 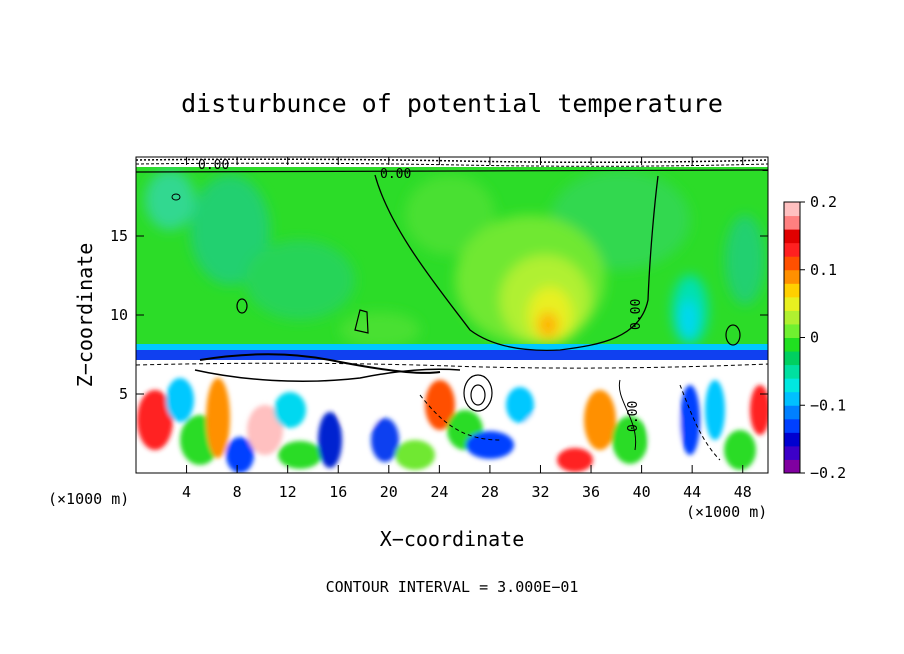 I want to click on x-tick-label: 48, so click(x=743, y=492).